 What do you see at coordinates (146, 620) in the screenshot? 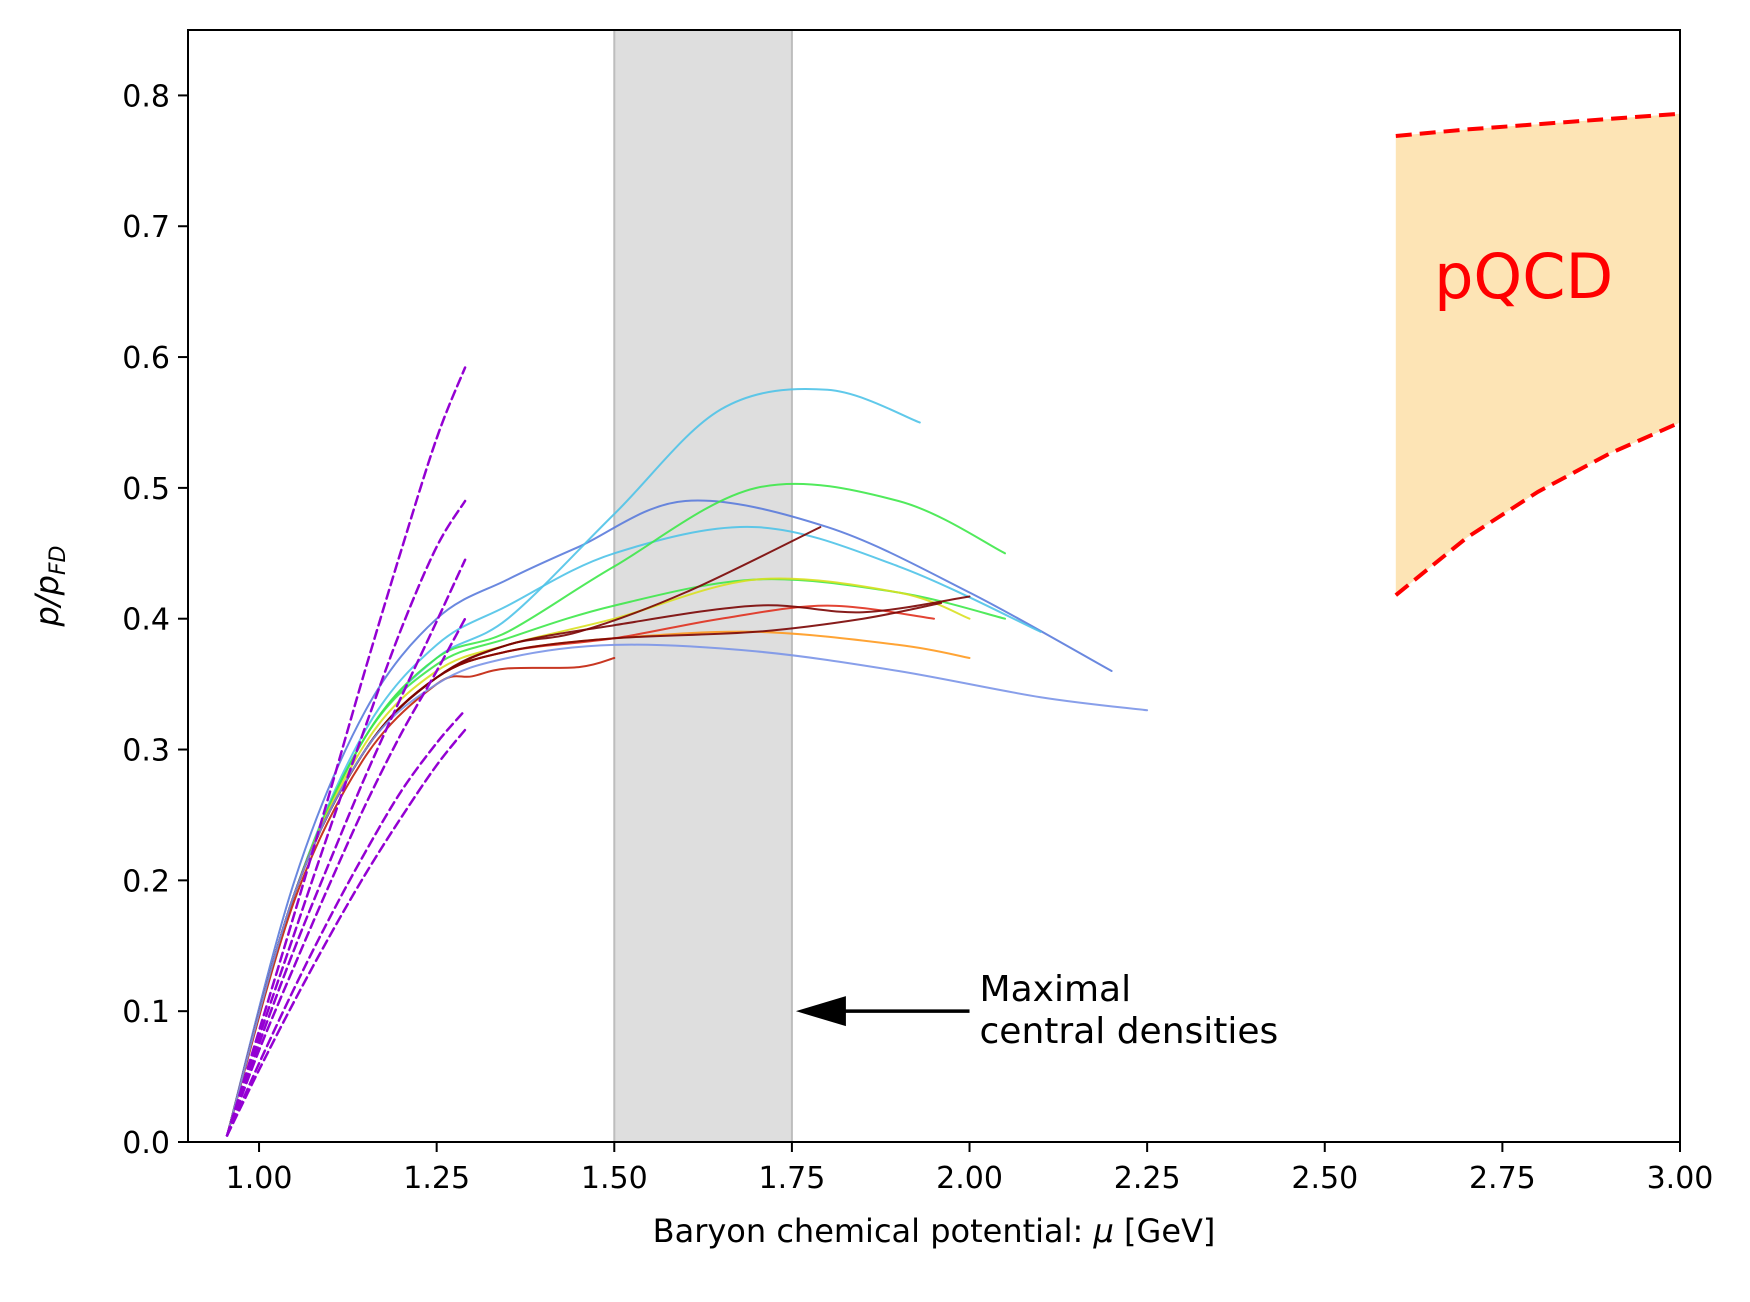
I see `y-tick-label: 0.4` at bounding box center [146, 620].